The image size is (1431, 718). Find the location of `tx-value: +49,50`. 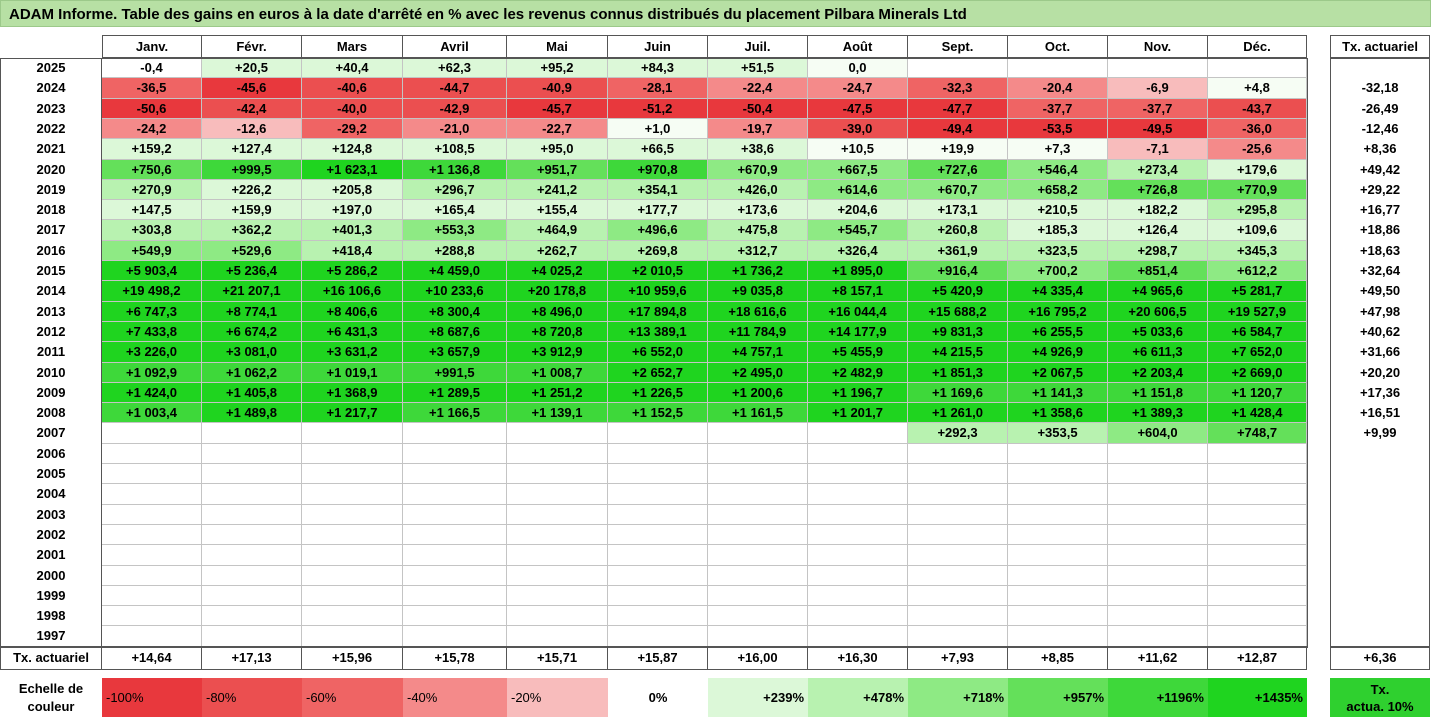

tx-value: +49,50 is located at coordinates (1380, 291).